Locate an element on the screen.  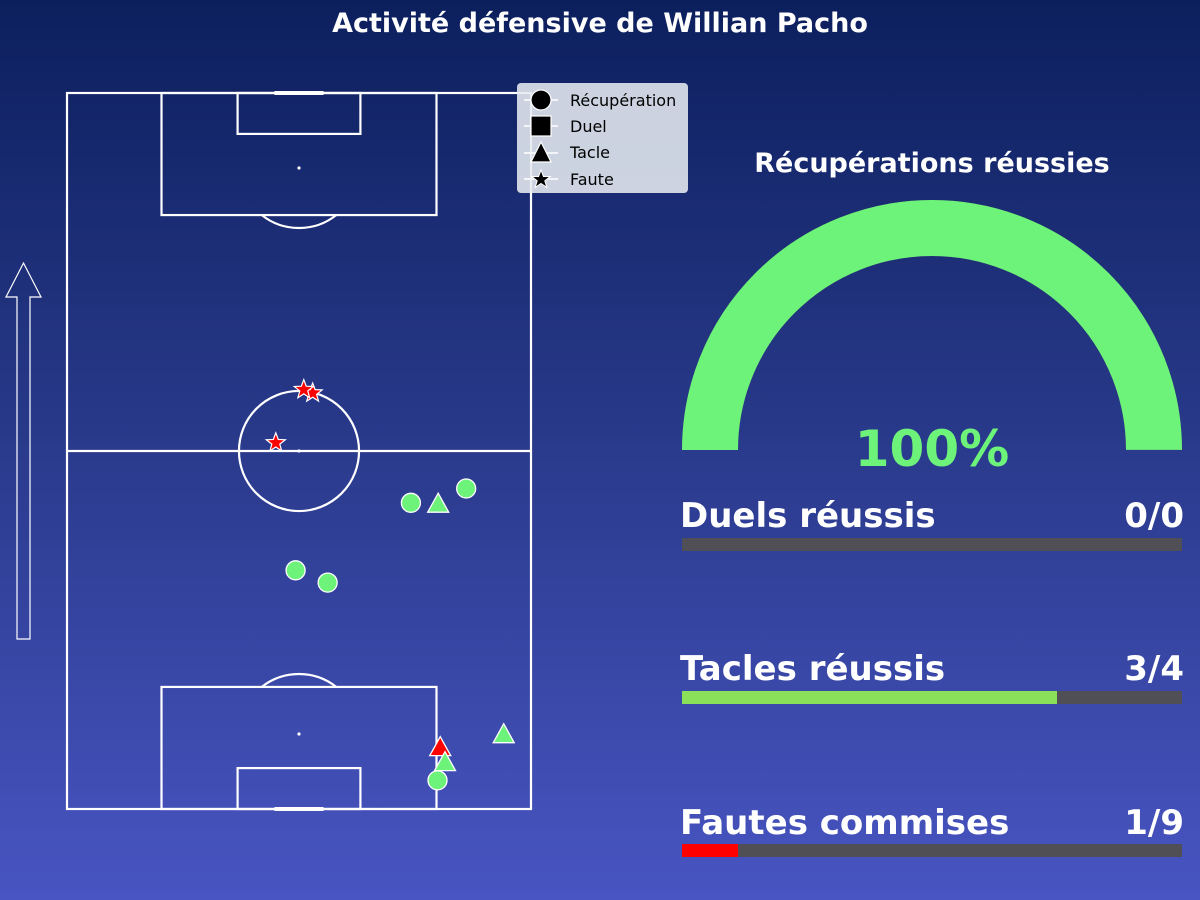
gauge-fill is located at coordinates (932, 325).